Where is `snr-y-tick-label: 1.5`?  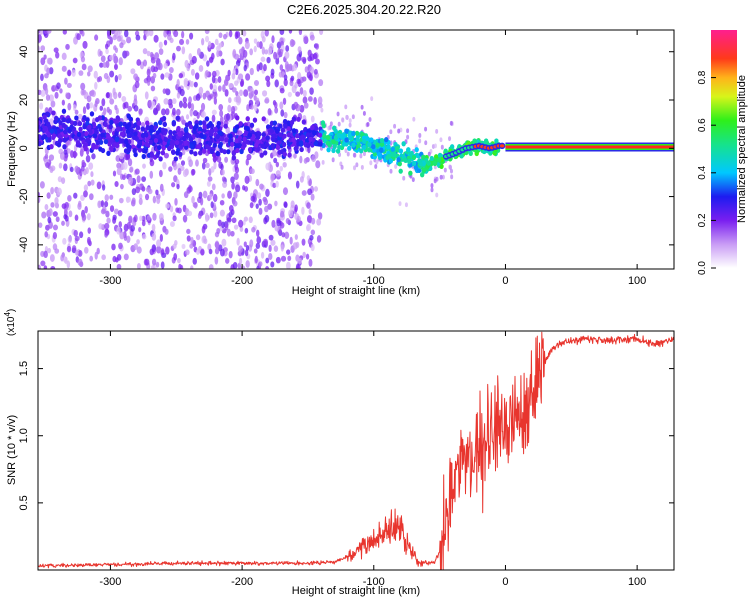 snr-y-tick-label: 1.5 is located at coordinates (24, 368).